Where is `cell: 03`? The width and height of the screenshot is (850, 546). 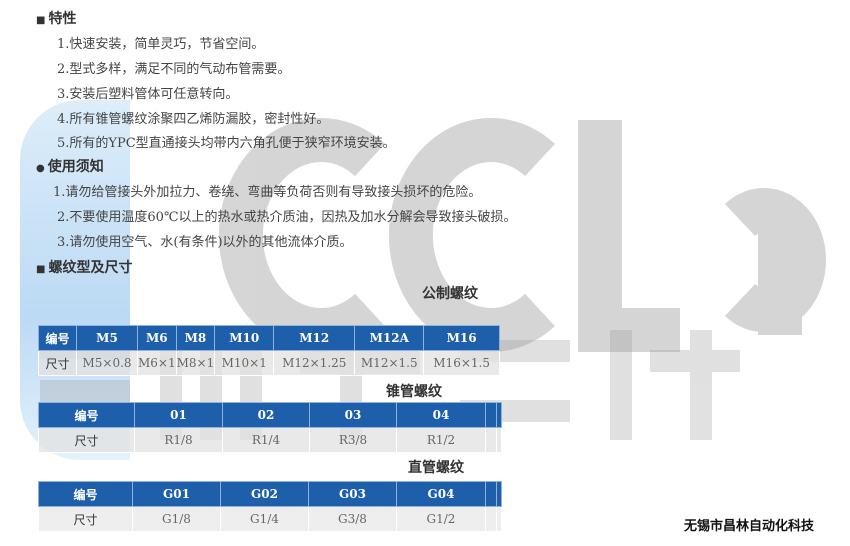
cell: 03 is located at coordinates (353, 415).